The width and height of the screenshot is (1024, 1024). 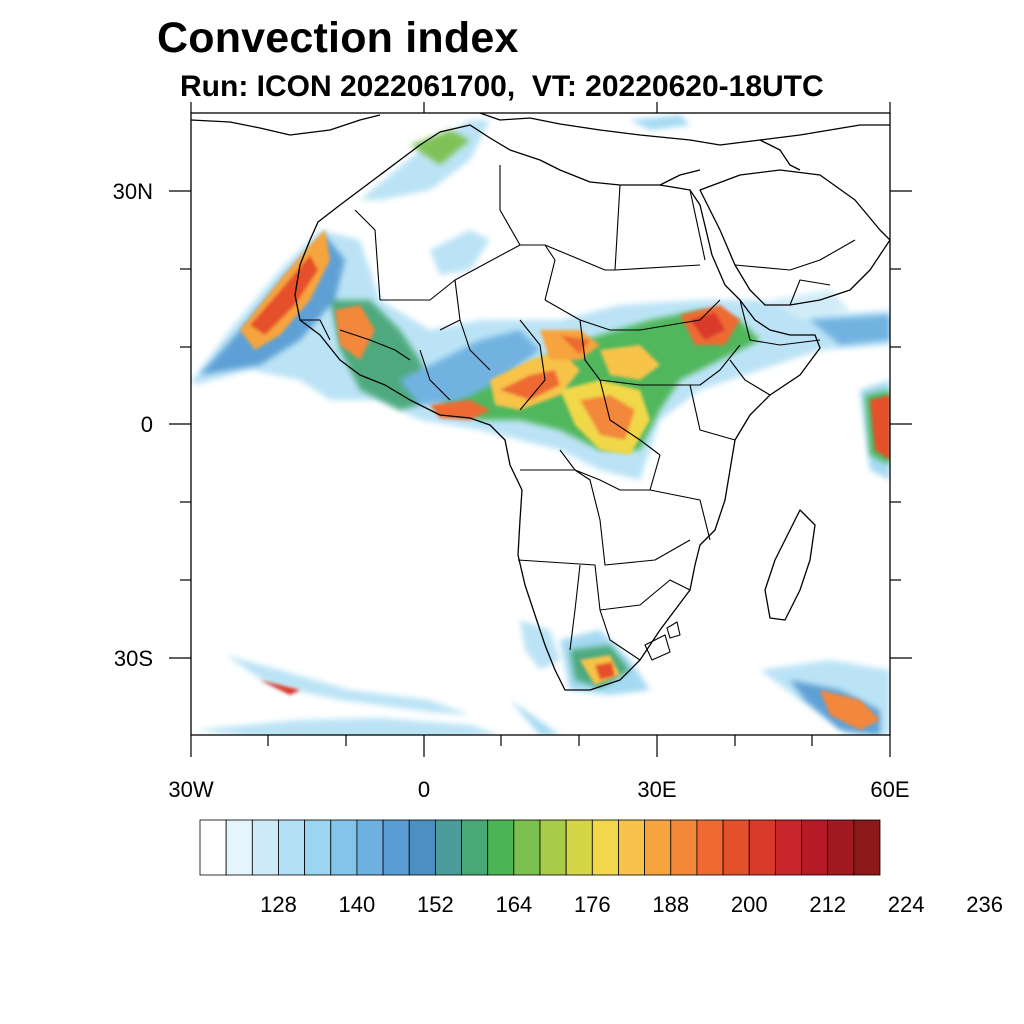 I want to click on colorbar-label: 140, so click(x=357, y=904).